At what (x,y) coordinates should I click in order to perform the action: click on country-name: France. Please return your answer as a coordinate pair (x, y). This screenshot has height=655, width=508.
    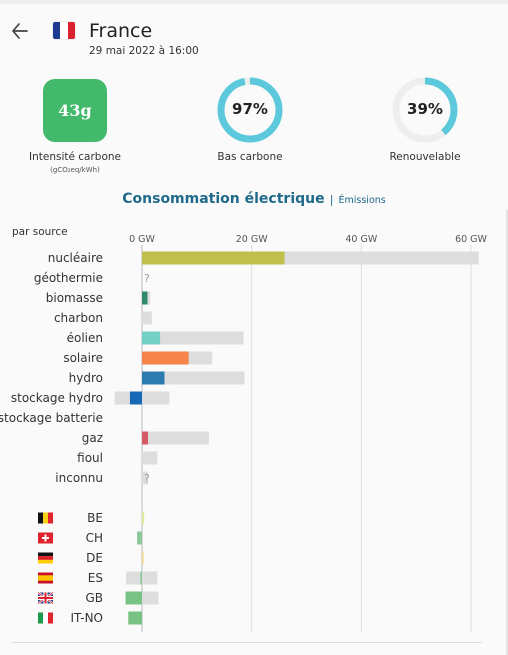
    Looking at the image, I should click on (121, 31).